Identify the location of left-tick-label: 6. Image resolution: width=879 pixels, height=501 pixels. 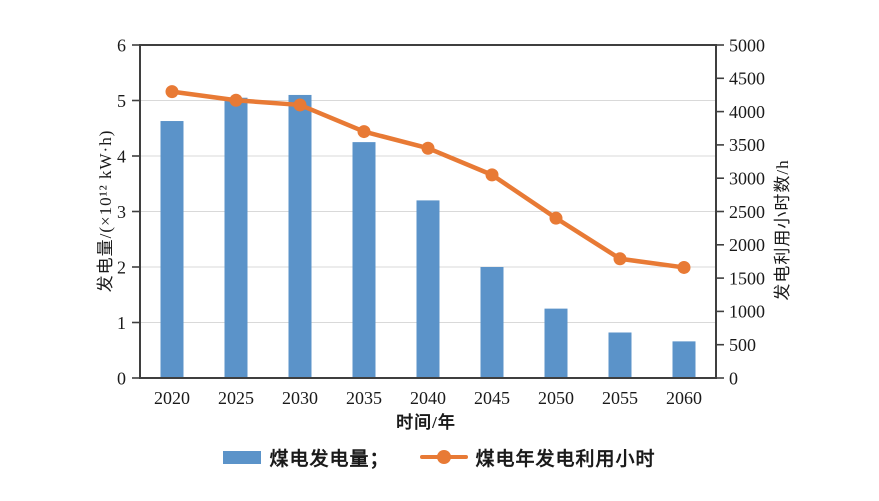
(121, 45).